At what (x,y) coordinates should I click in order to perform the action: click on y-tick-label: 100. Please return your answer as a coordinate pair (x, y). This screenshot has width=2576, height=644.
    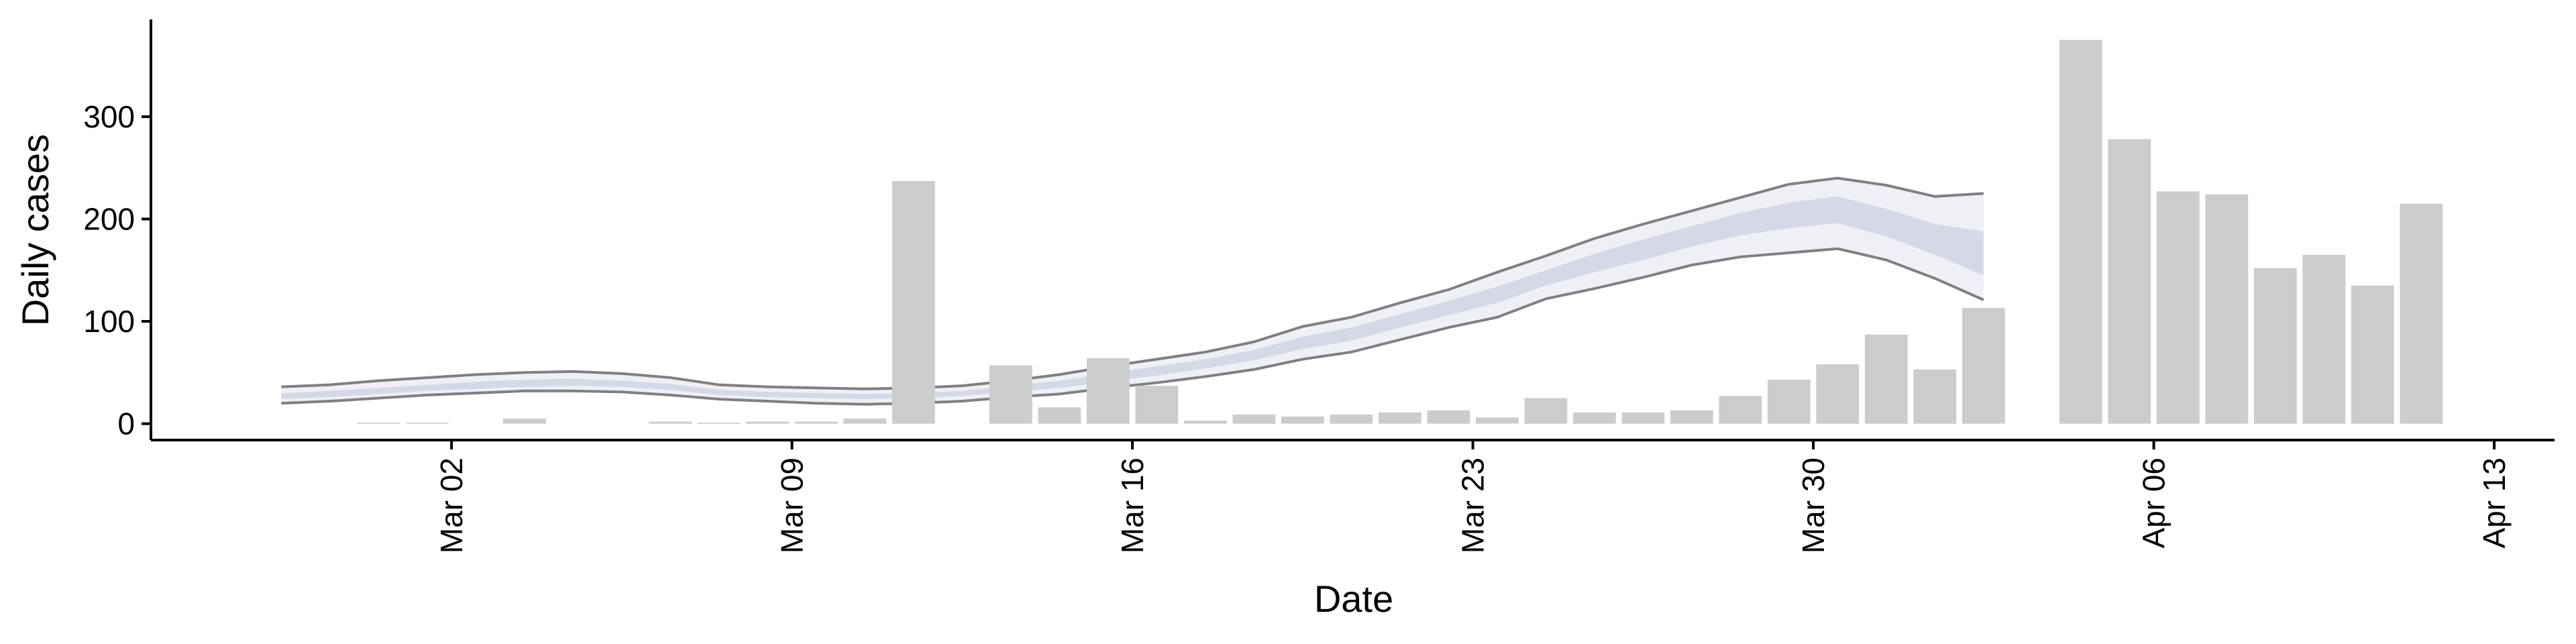
    Looking at the image, I should click on (109, 321).